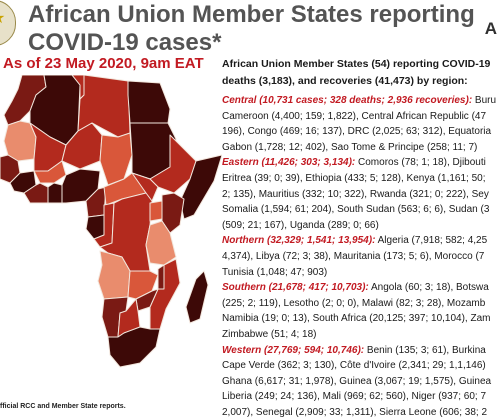 This screenshot has width=497, height=420. I want to click on corner-letter: A, so click(491, 29).